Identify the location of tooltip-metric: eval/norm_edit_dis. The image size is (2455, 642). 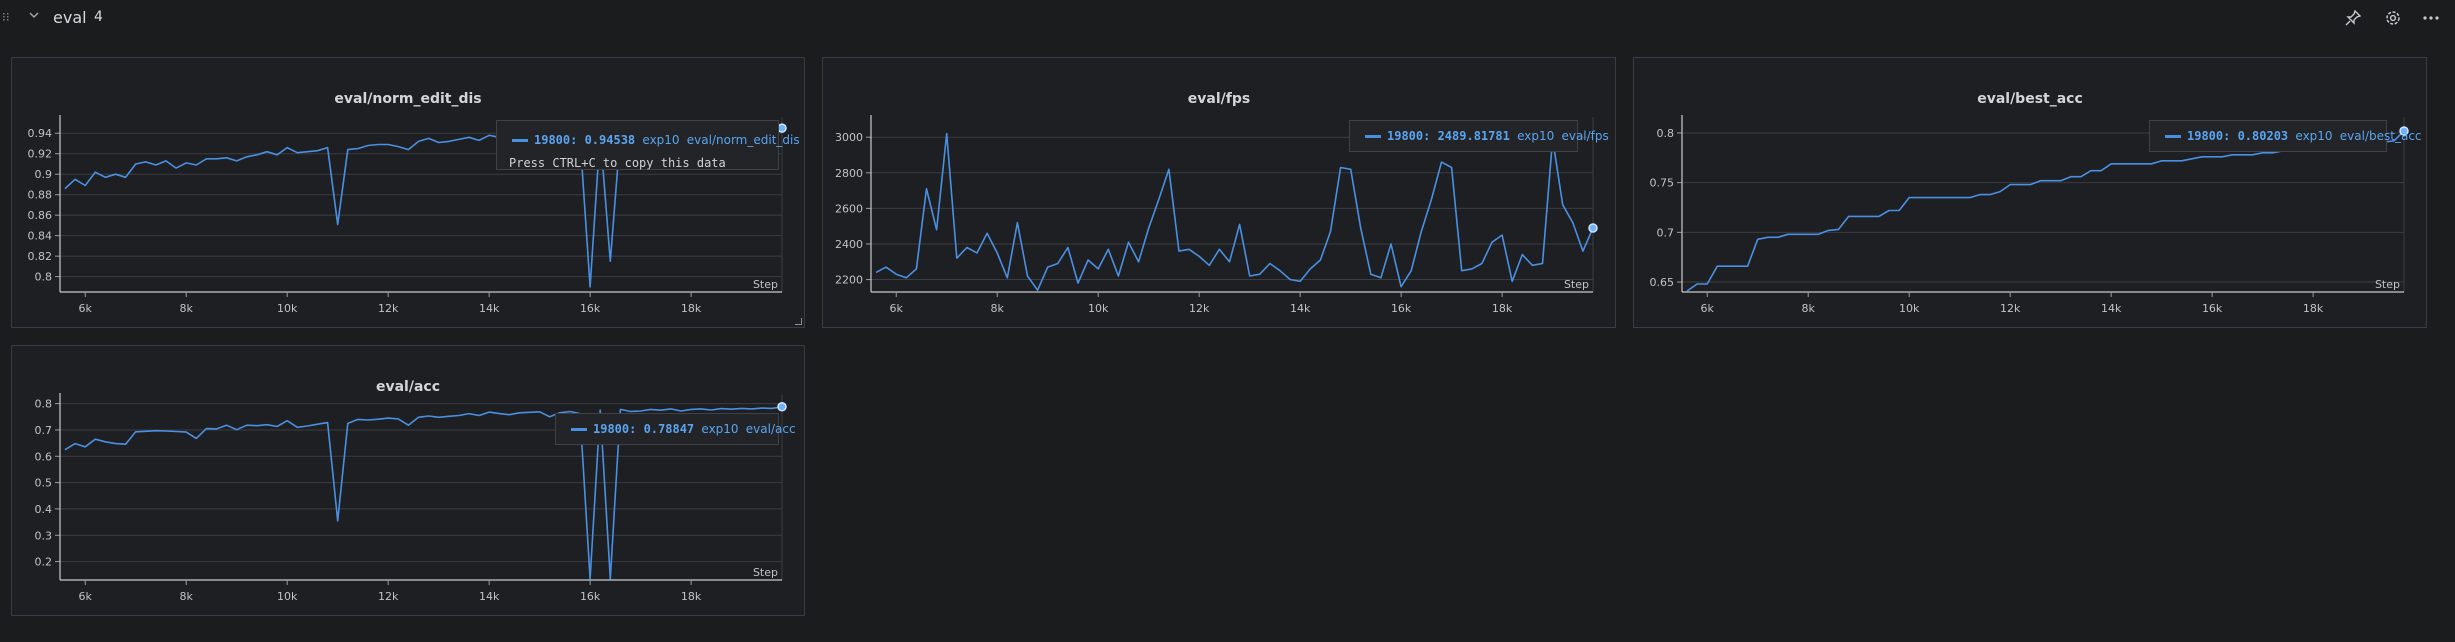
(743, 140).